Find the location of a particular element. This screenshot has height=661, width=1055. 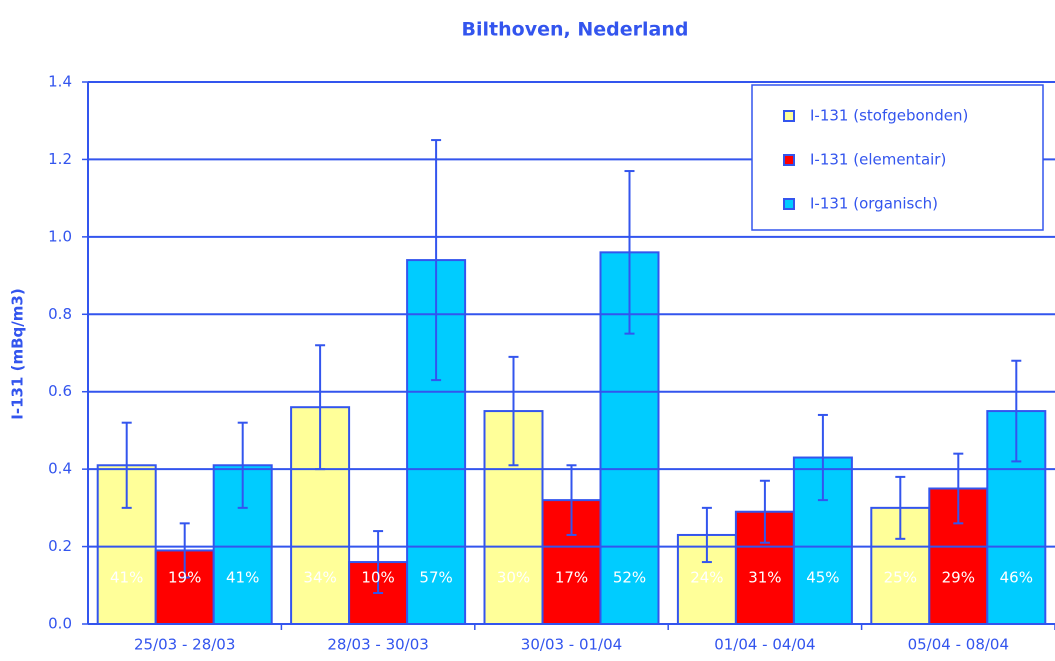

y-tick-label: 0.2 is located at coordinates (60, 546).